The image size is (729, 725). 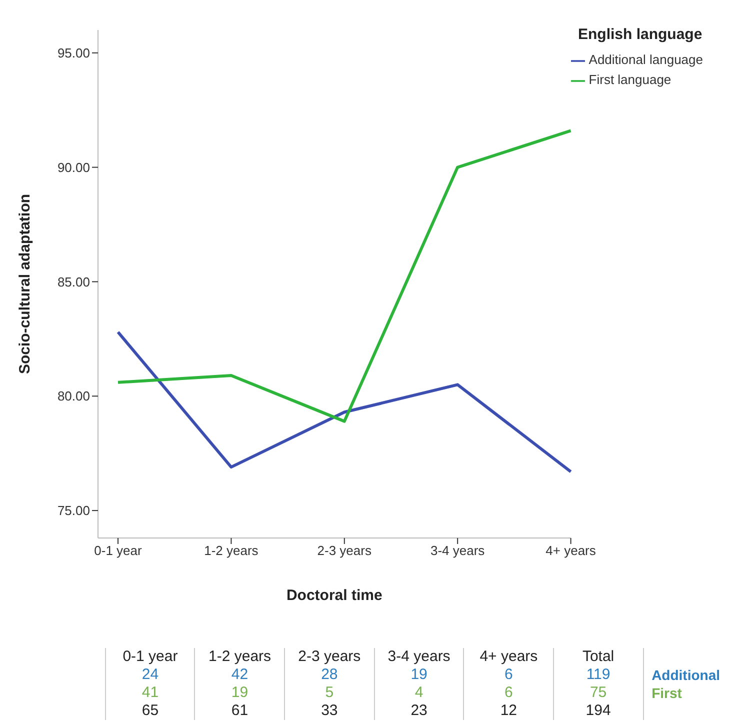 What do you see at coordinates (682, 693) in the screenshot?
I see `legend-label: First` at bounding box center [682, 693].